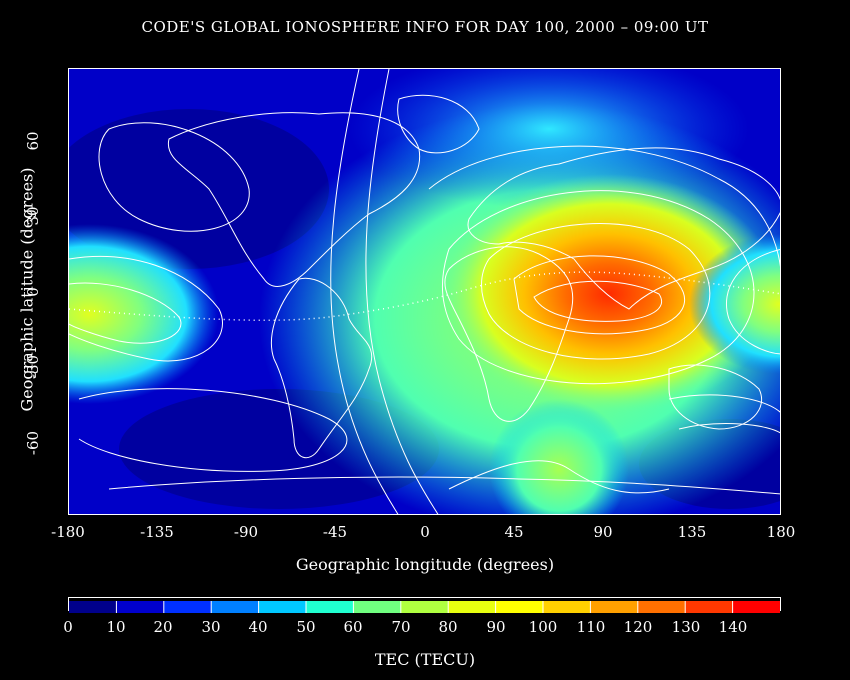 The width and height of the screenshot is (850, 680). Describe the element at coordinates (68, 627) in the screenshot. I see `colorbar-tick-label: 0` at that location.